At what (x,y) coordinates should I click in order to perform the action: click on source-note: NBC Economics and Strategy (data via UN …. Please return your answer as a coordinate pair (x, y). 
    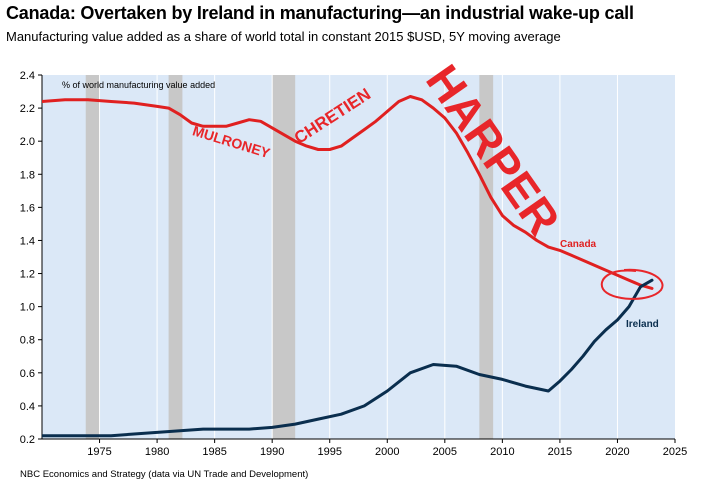
    Looking at the image, I should click on (164, 474).